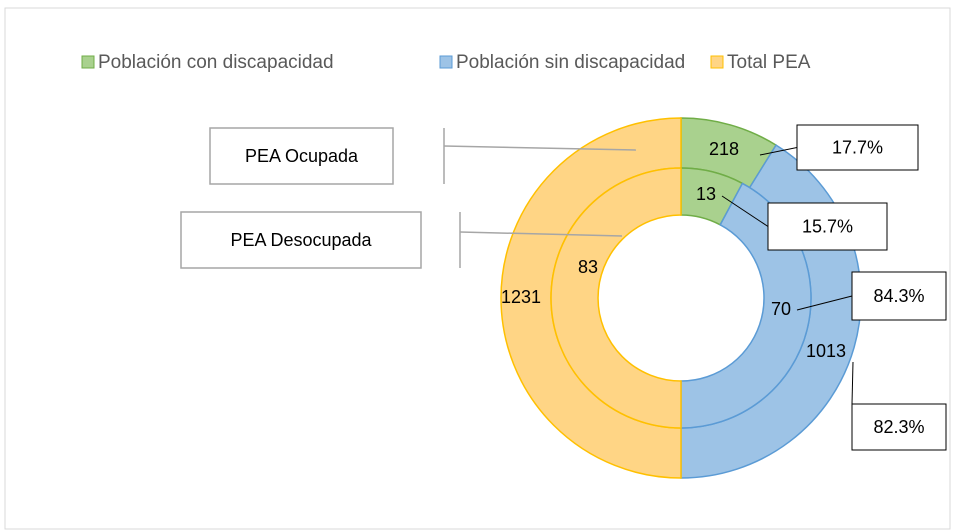  I want to click on legend-label: Total PEA, so click(769, 62).